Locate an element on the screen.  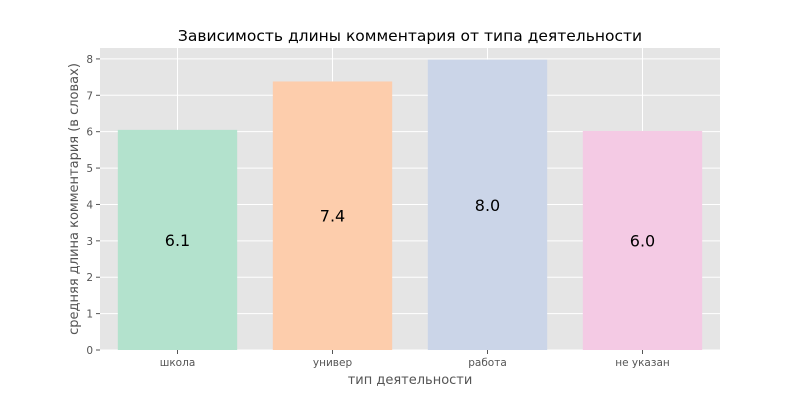
y-tick-label: 5 is located at coordinates (89, 169).